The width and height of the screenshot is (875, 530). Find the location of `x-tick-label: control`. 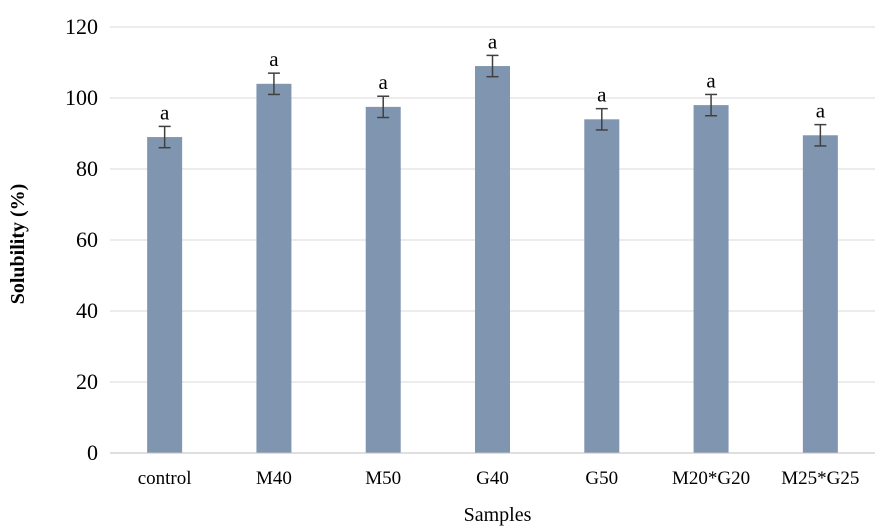

x-tick-label: control is located at coordinates (165, 478).